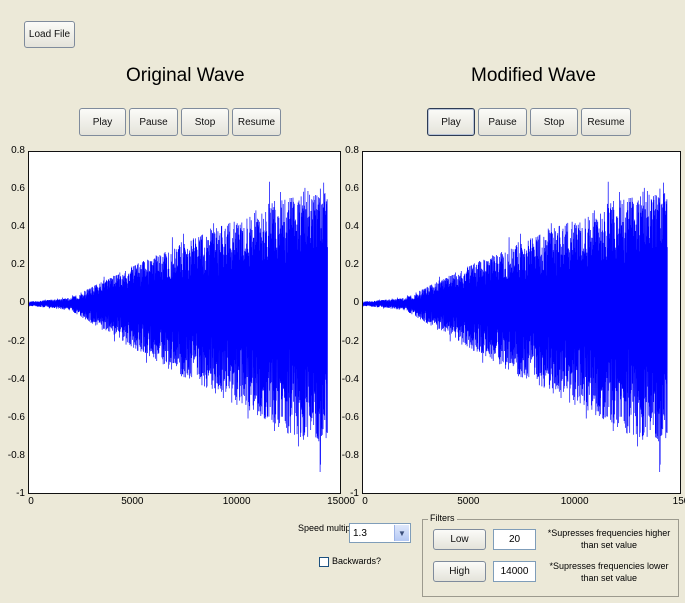  Describe the element at coordinates (606, 122) in the screenshot. I see `modified-resume-button: Resume` at that location.